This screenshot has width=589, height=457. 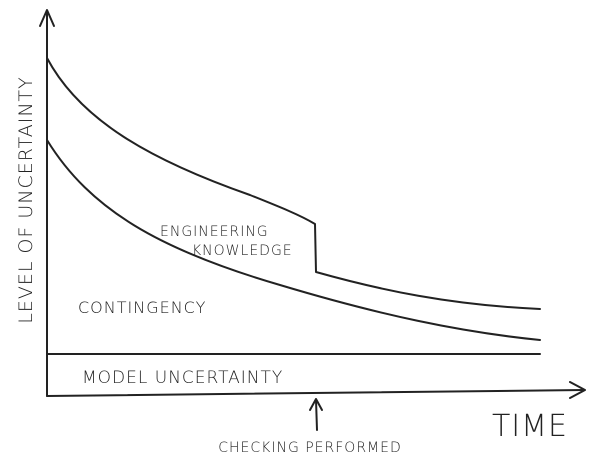 What do you see at coordinates (142, 307) in the screenshot?
I see `region-label: CONTINGENCY` at bounding box center [142, 307].